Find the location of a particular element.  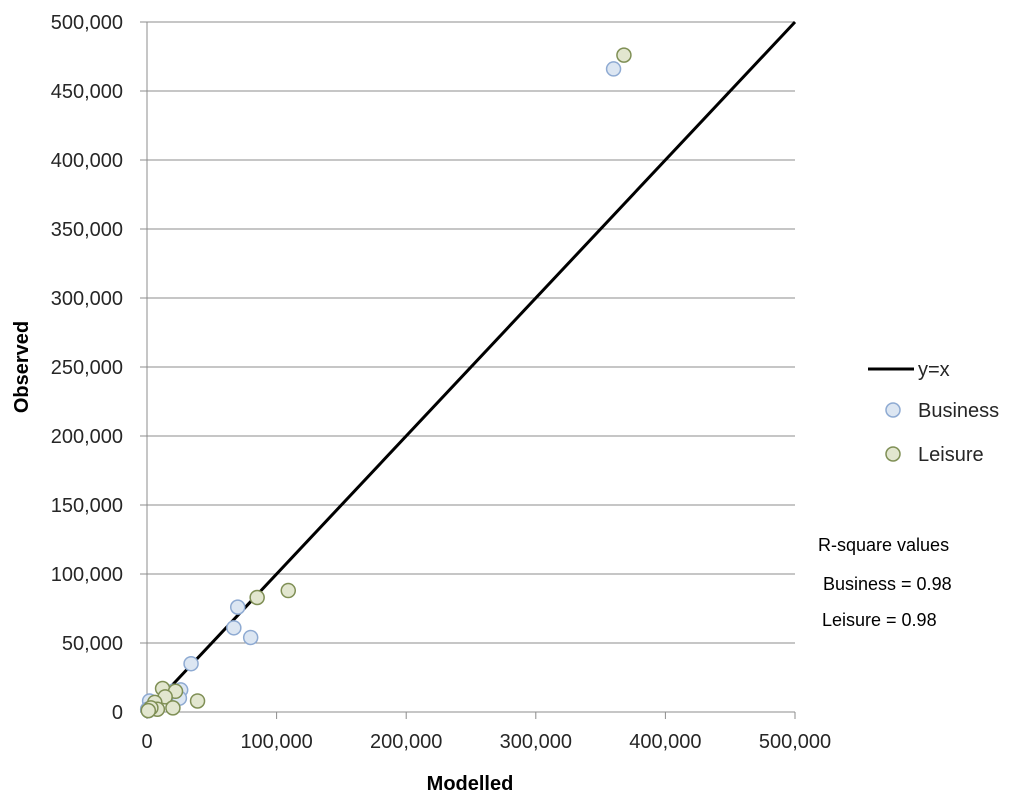

y-tick-label: 300,000 is located at coordinates (87, 299).